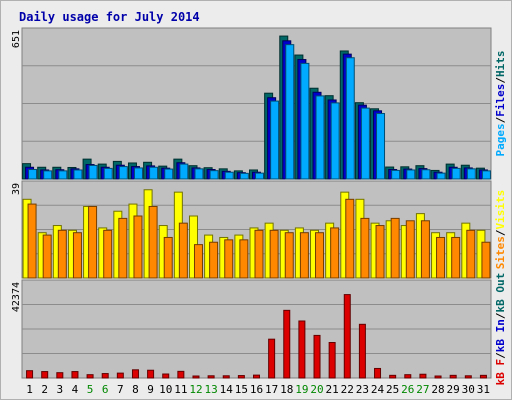  Describe the element at coordinates (500, 100) in the screenshot. I see `legend-item-files: Files` at that location.